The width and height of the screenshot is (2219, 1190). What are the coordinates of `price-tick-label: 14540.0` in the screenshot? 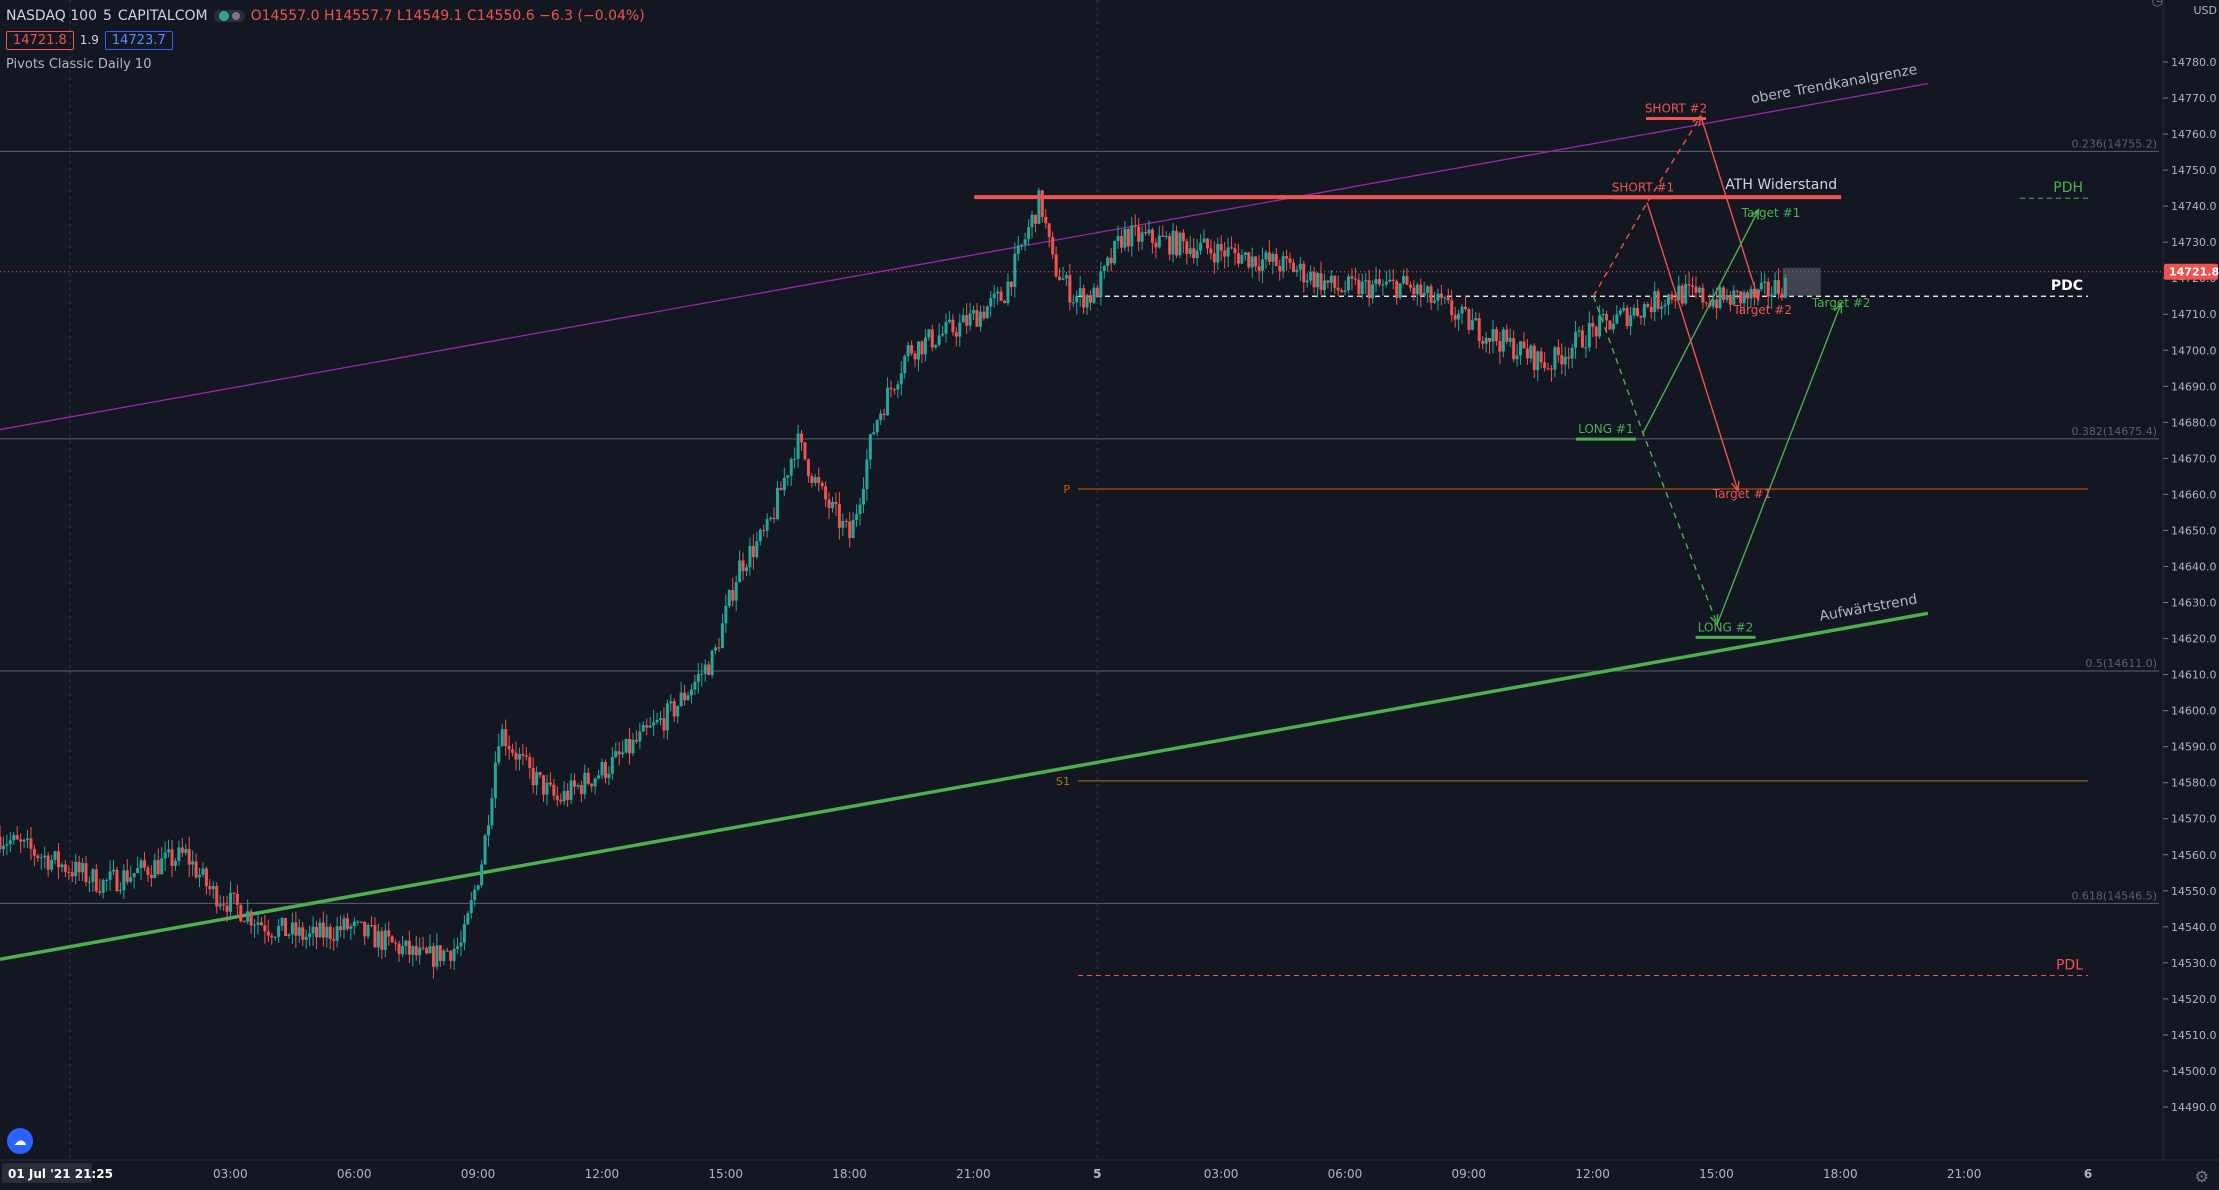 It's located at (2194, 927).